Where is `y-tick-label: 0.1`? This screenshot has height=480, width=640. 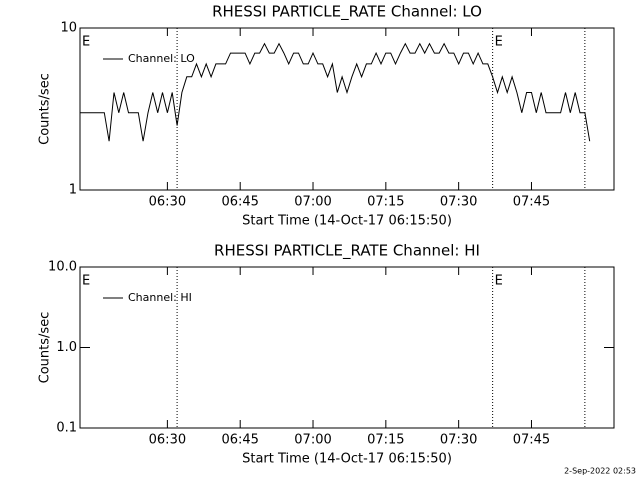 y-tick-label: 0.1 is located at coordinates (66, 428).